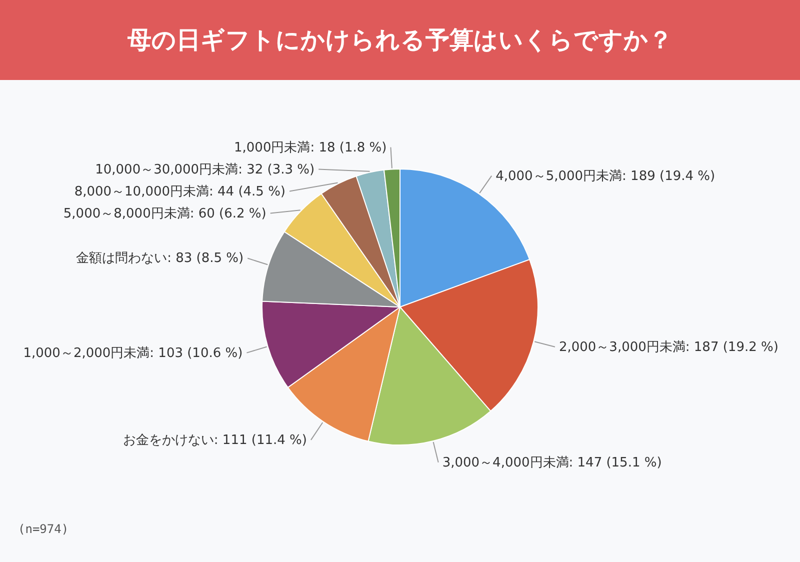  Describe the element at coordinates (160, 258) in the screenshot. I see `slice-label: 金額は問わない: 83 (8.5 %)` at that location.